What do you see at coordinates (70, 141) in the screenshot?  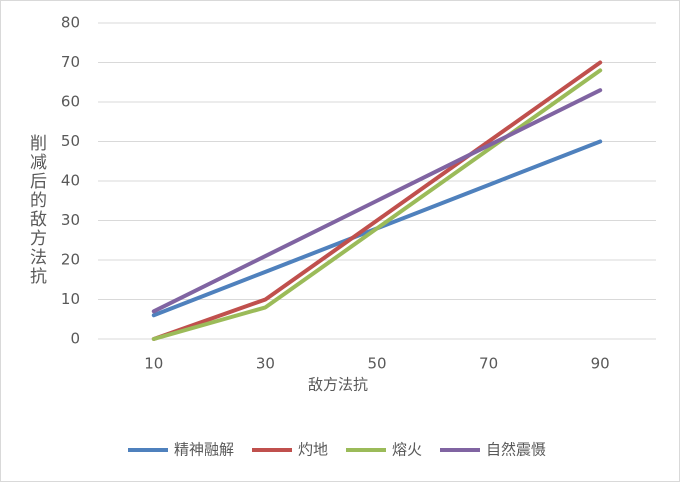 I see `y-tick-label: 50` at bounding box center [70, 141].